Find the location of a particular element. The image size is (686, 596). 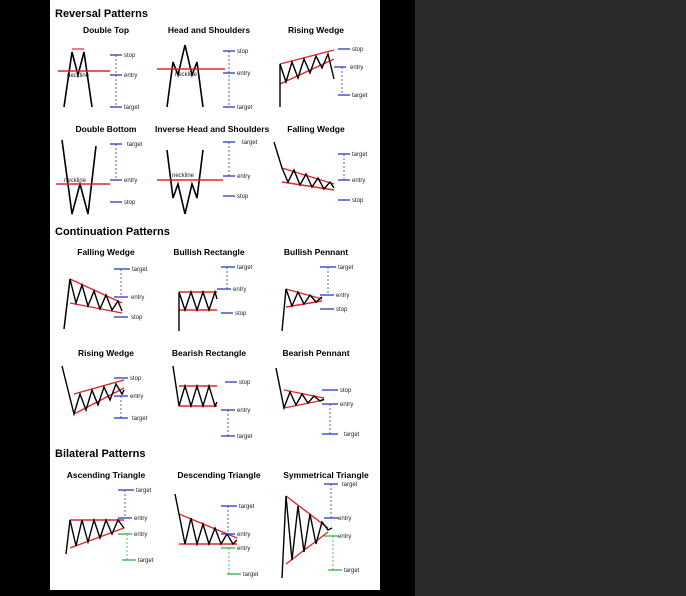

bottom-black-strip is located at coordinates (215, 593).